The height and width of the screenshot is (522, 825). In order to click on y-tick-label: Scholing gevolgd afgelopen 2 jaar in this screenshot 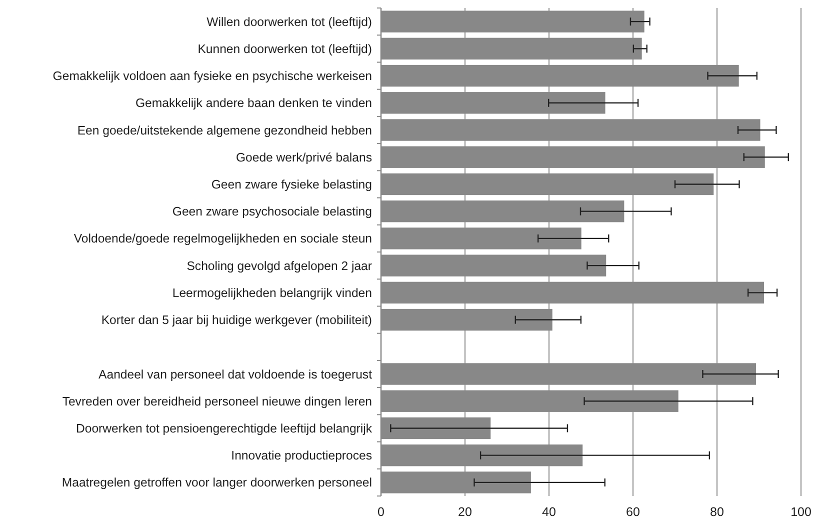, I will do `click(279, 265)`.